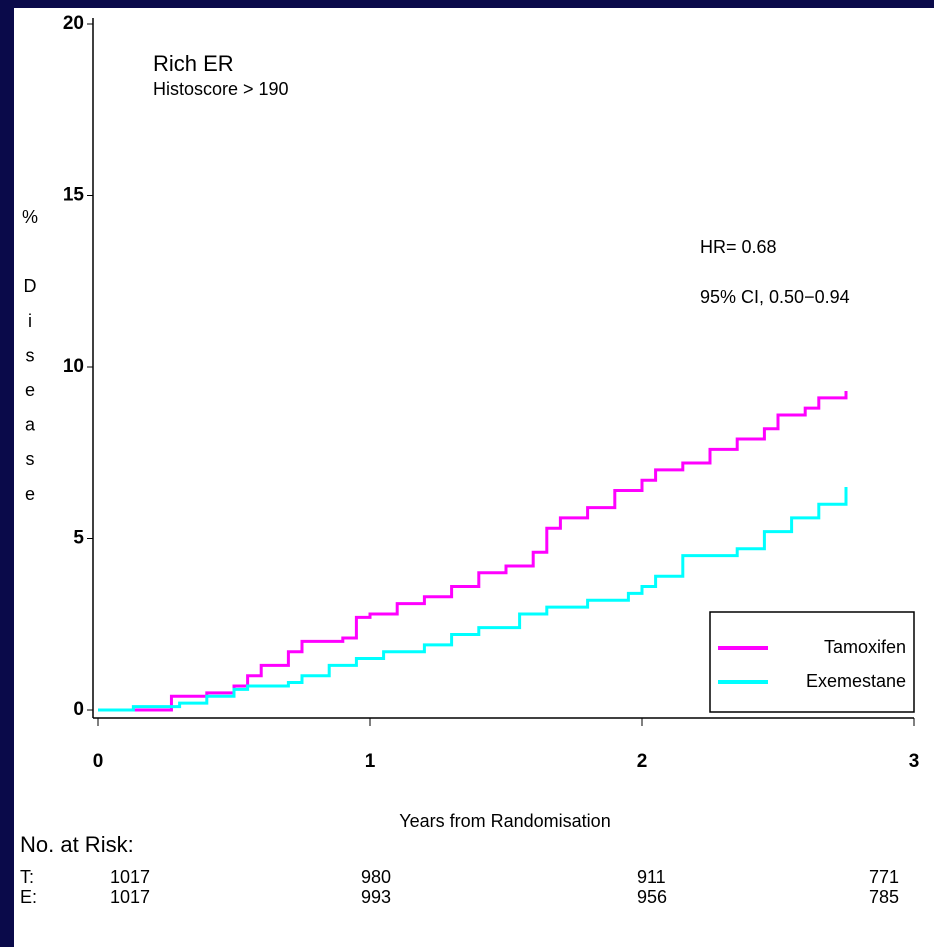 The image size is (934, 947). I want to click on y-tick-label: 0, so click(78, 709).